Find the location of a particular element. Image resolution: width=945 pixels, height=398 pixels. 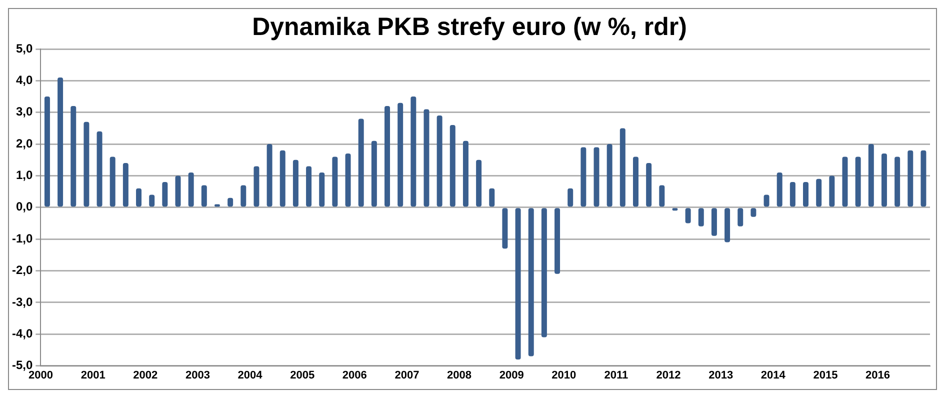

y-tick-label: 5,0 is located at coordinates (24, 48).